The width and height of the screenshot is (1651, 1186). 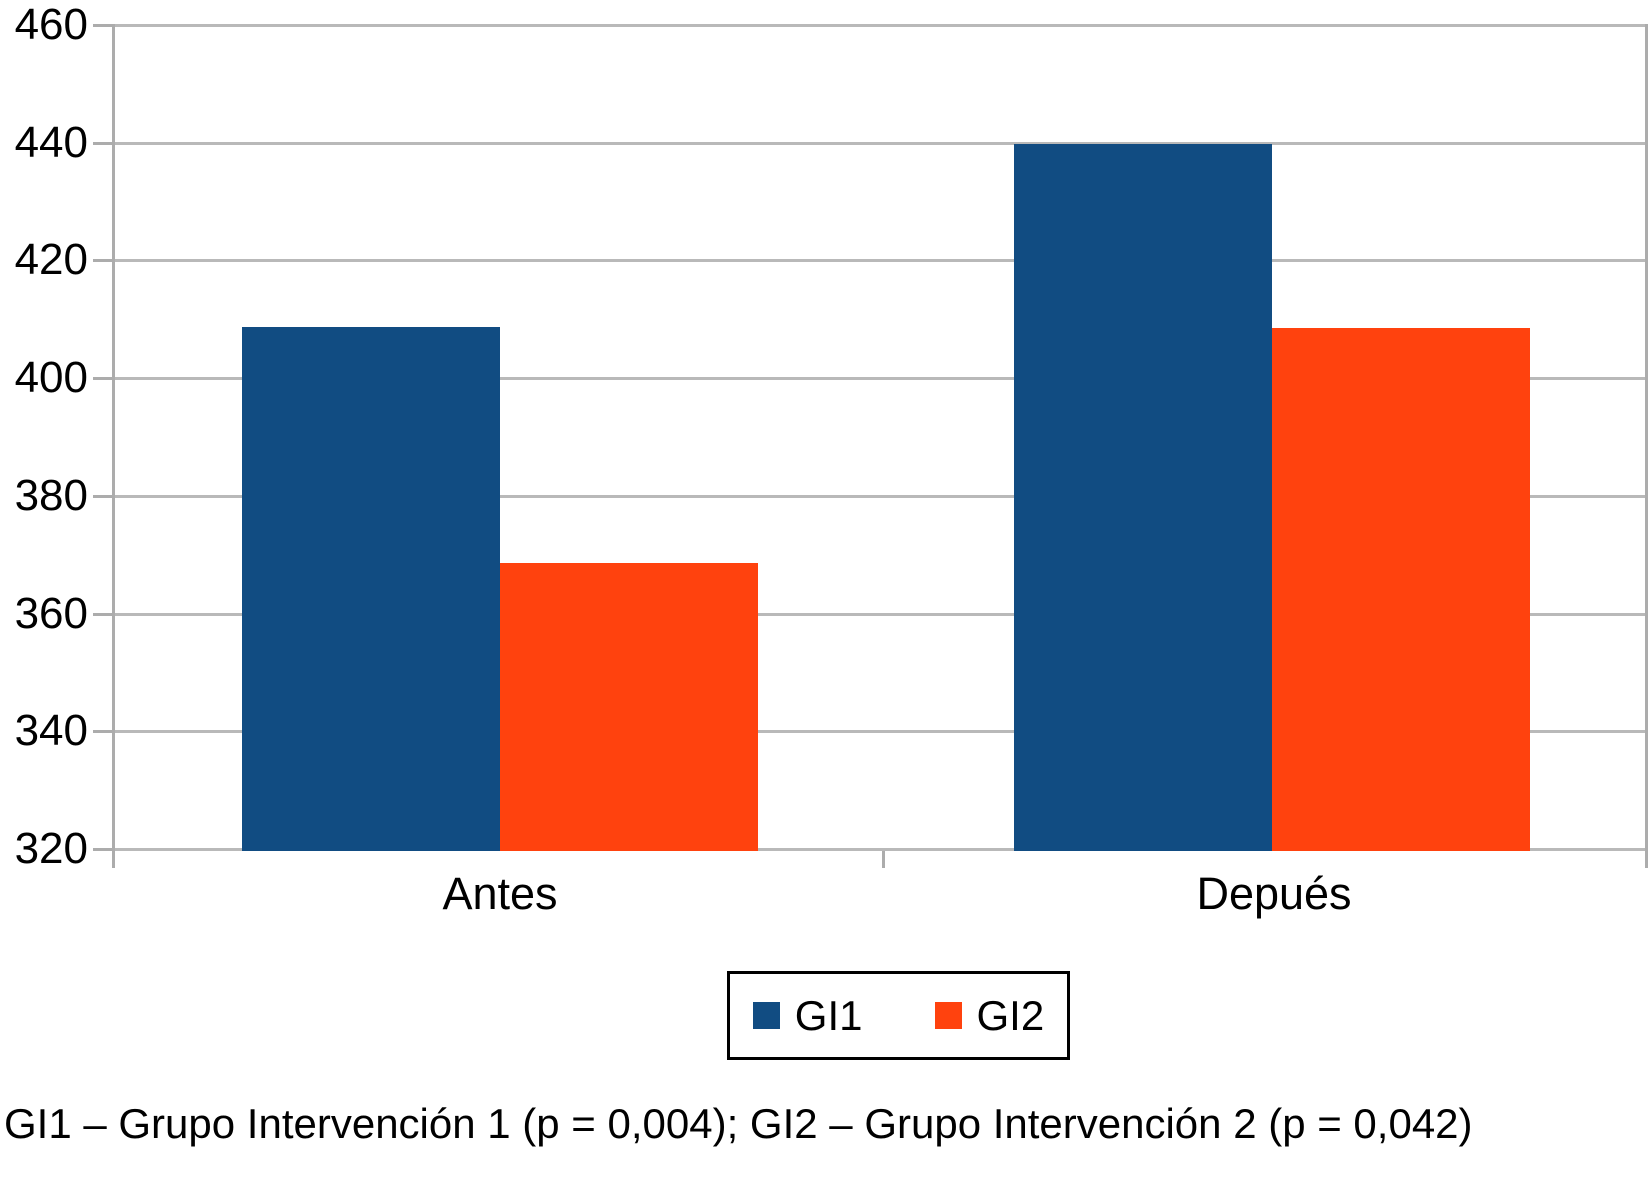 What do you see at coordinates (51, 378) in the screenshot?
I see `y-axis-label-400: 400` at bounding box center [51, 378].